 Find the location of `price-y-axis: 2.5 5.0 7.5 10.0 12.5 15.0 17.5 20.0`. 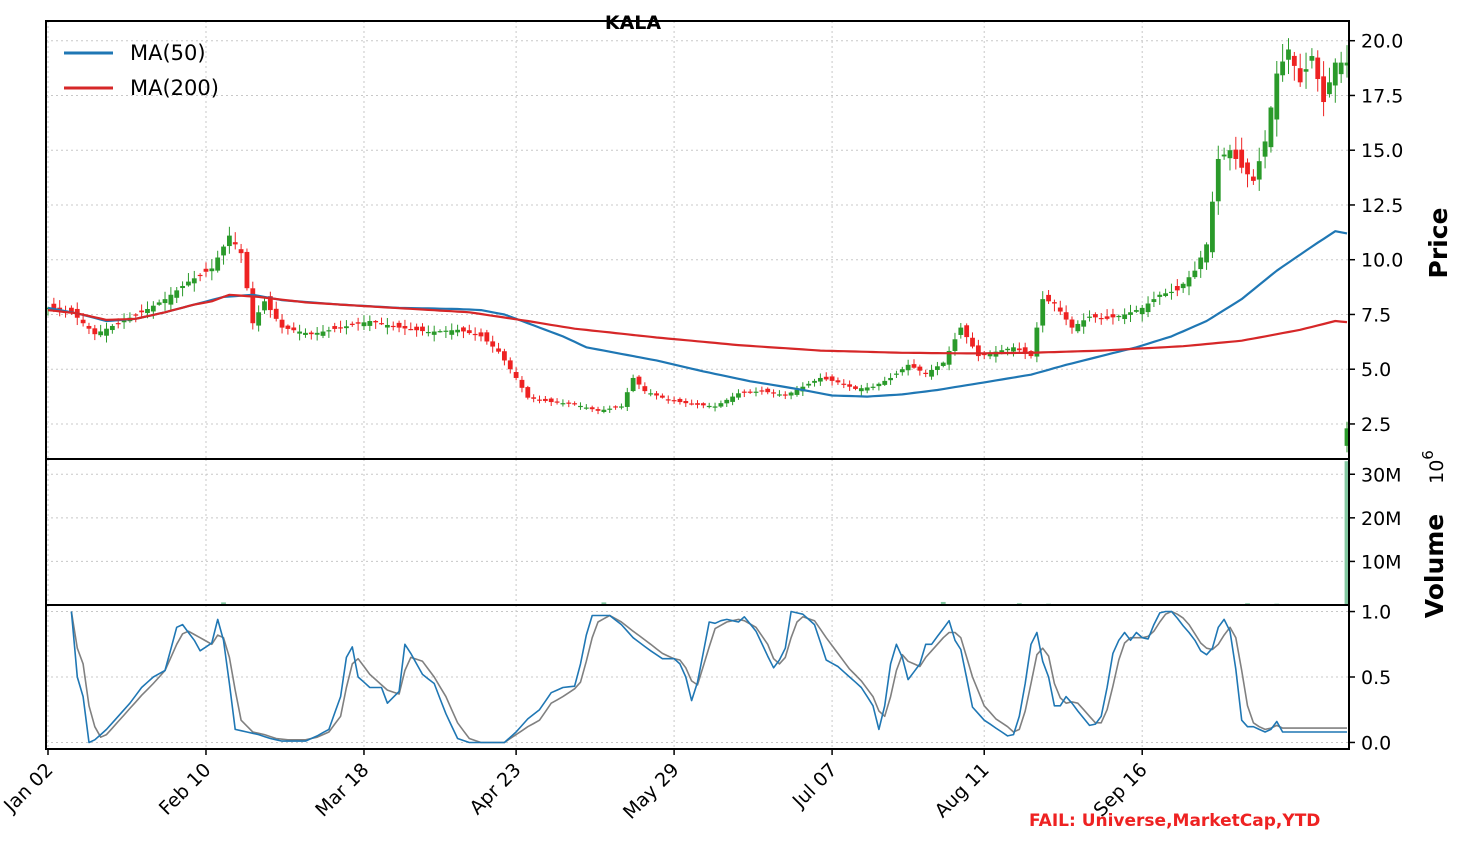

price-y-axis: 2.5 5.0 7.5 10.0 12.5 15.0 17.5 20.0 is located at coordinates (1376, 233).